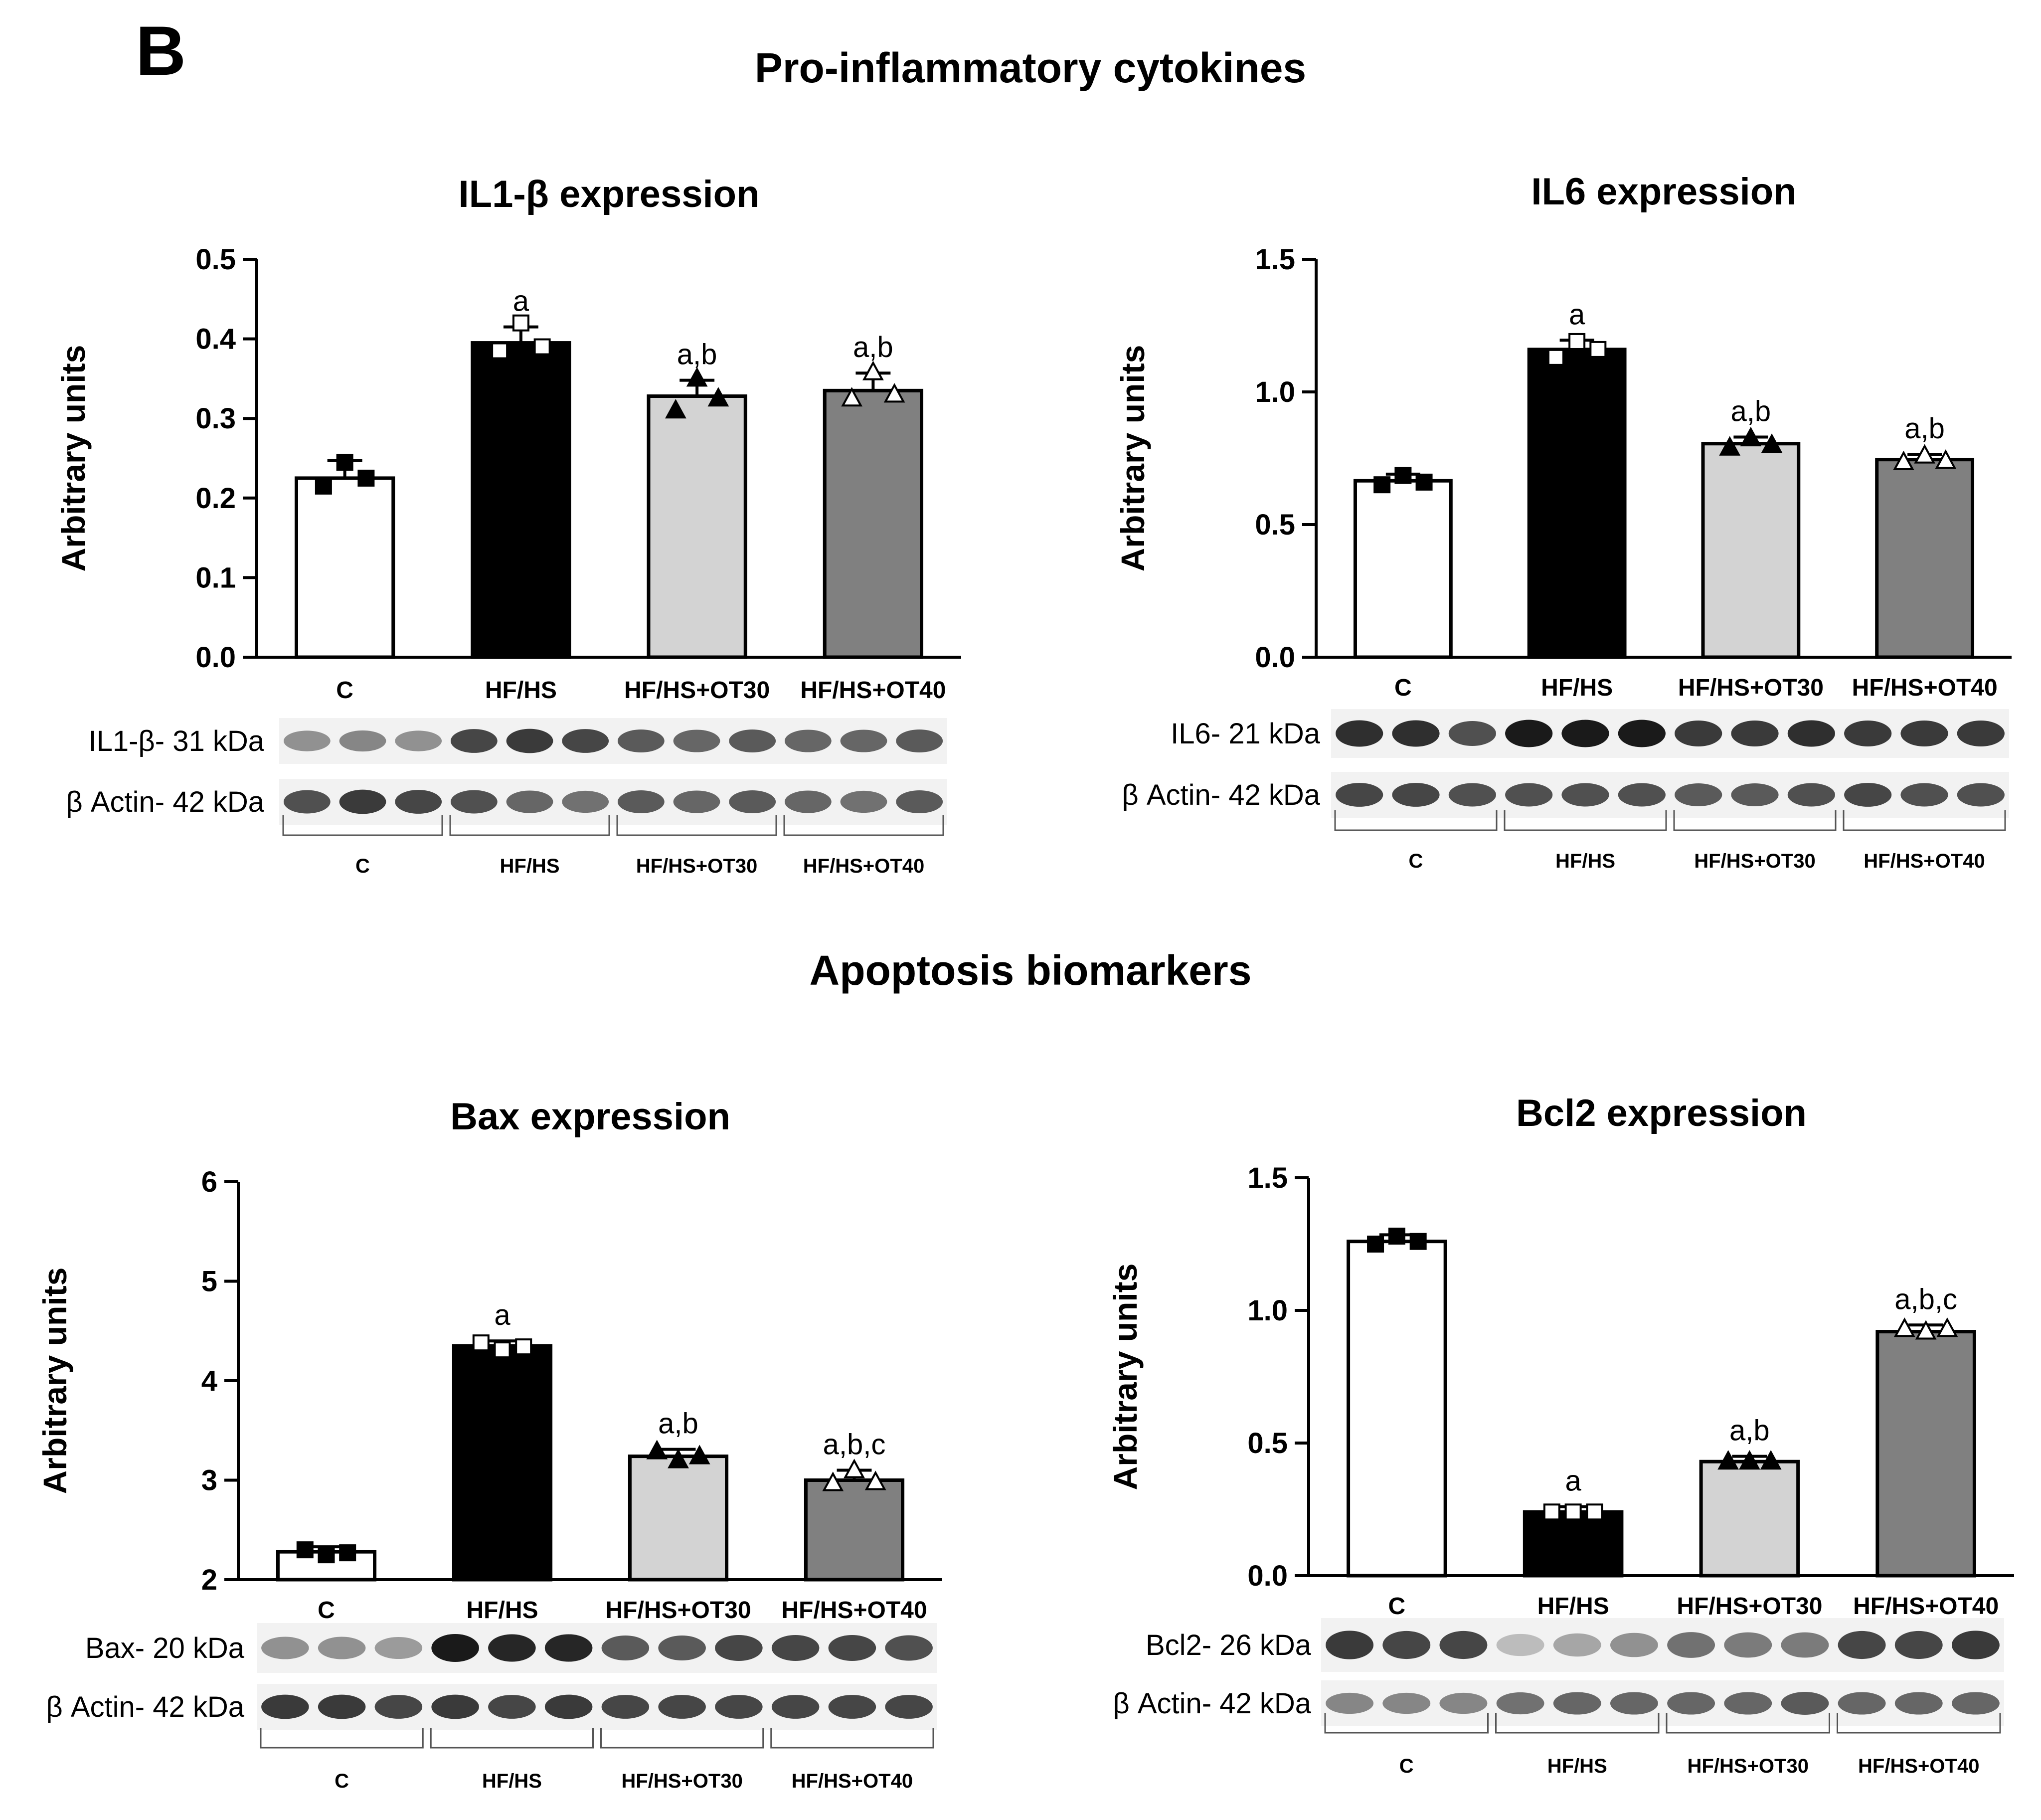  What do you see at coordinates (1663, 192) in the screenshot?
I see `chart-title: IL6 expression` at bounding box center [1663, 192].